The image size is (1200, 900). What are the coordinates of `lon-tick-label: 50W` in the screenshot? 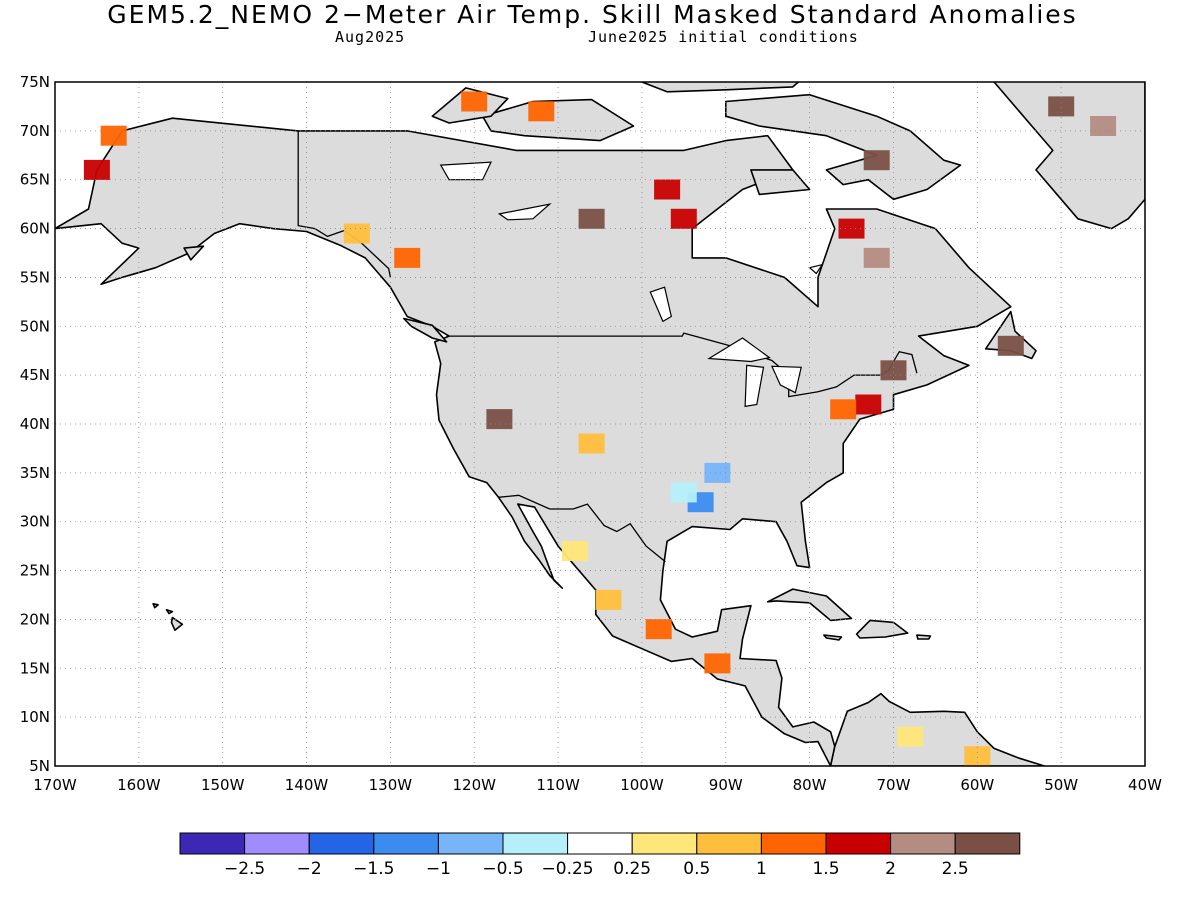 It's located at (1061, 785).